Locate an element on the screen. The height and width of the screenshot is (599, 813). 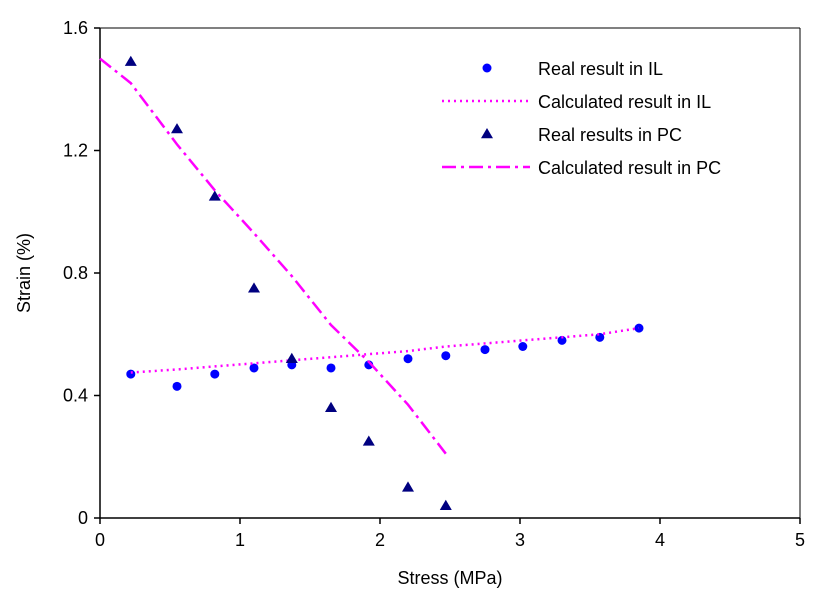
x-tick-label: 5 is located at coordinates (800, 540).